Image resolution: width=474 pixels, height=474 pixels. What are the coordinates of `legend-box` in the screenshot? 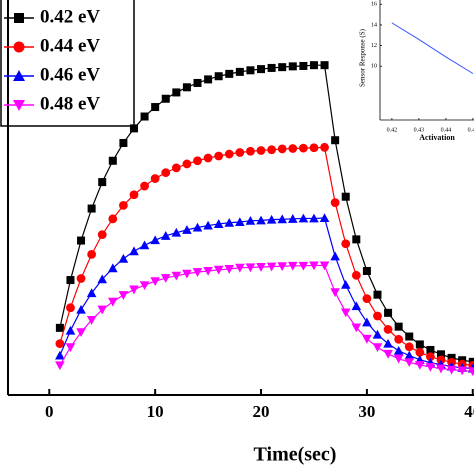 It's located at (67, 63).